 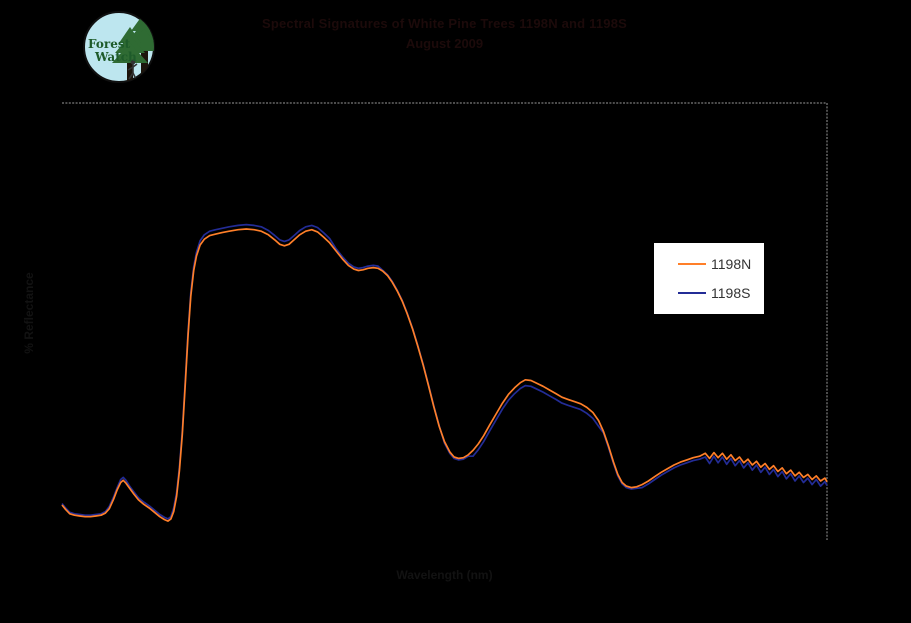 I want to click on person-icon, so click(x=132, y=69).